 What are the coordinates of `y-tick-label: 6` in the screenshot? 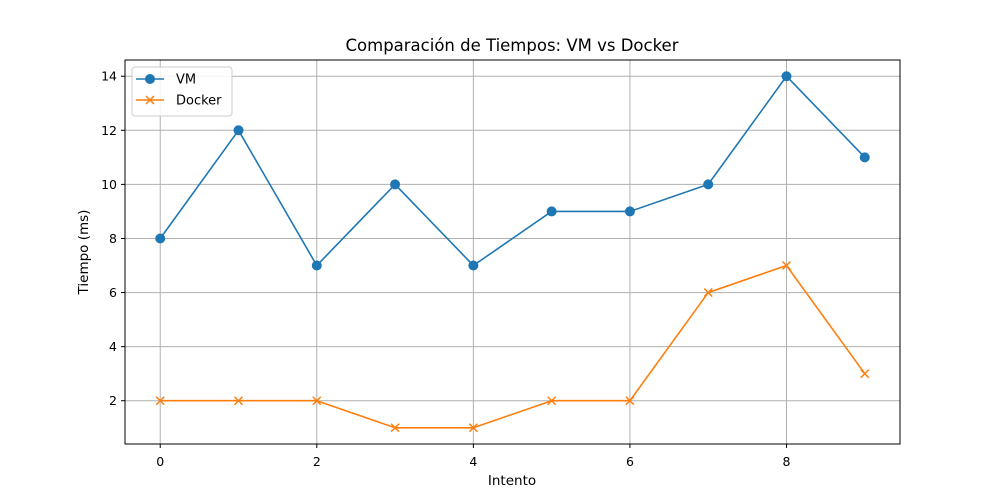 It's located at (113, 292).